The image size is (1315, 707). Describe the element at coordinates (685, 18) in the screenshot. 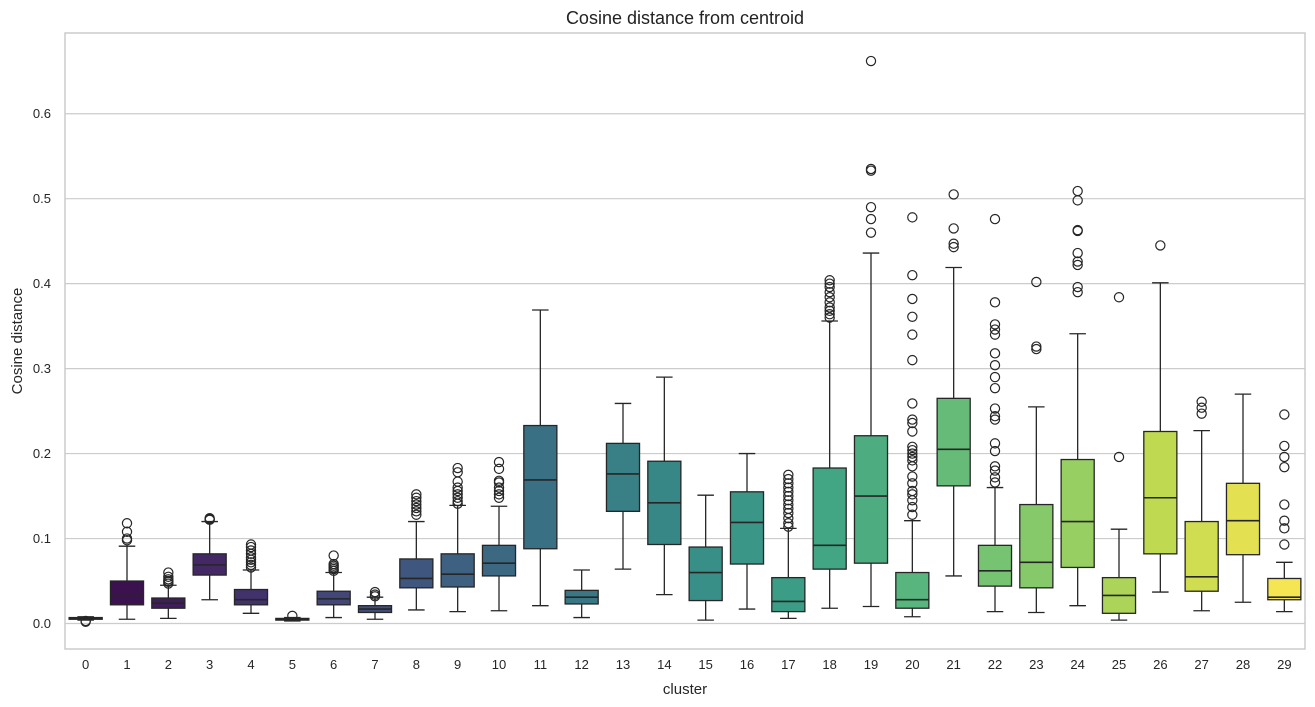

I see `chart-title: Cosine distance from centroid` at that location.